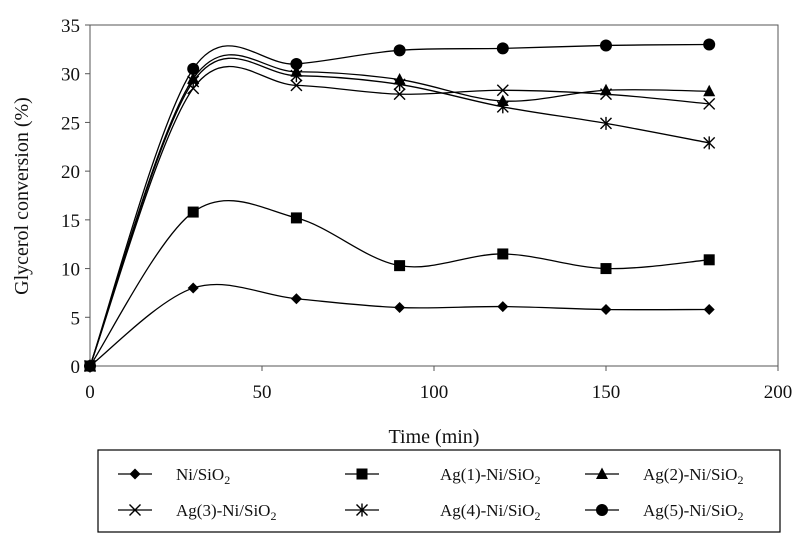 This screenshot has width=800, height=534. I want to click on legend-label: Ag(3)-Ni/SiO2, so click(226, 512).